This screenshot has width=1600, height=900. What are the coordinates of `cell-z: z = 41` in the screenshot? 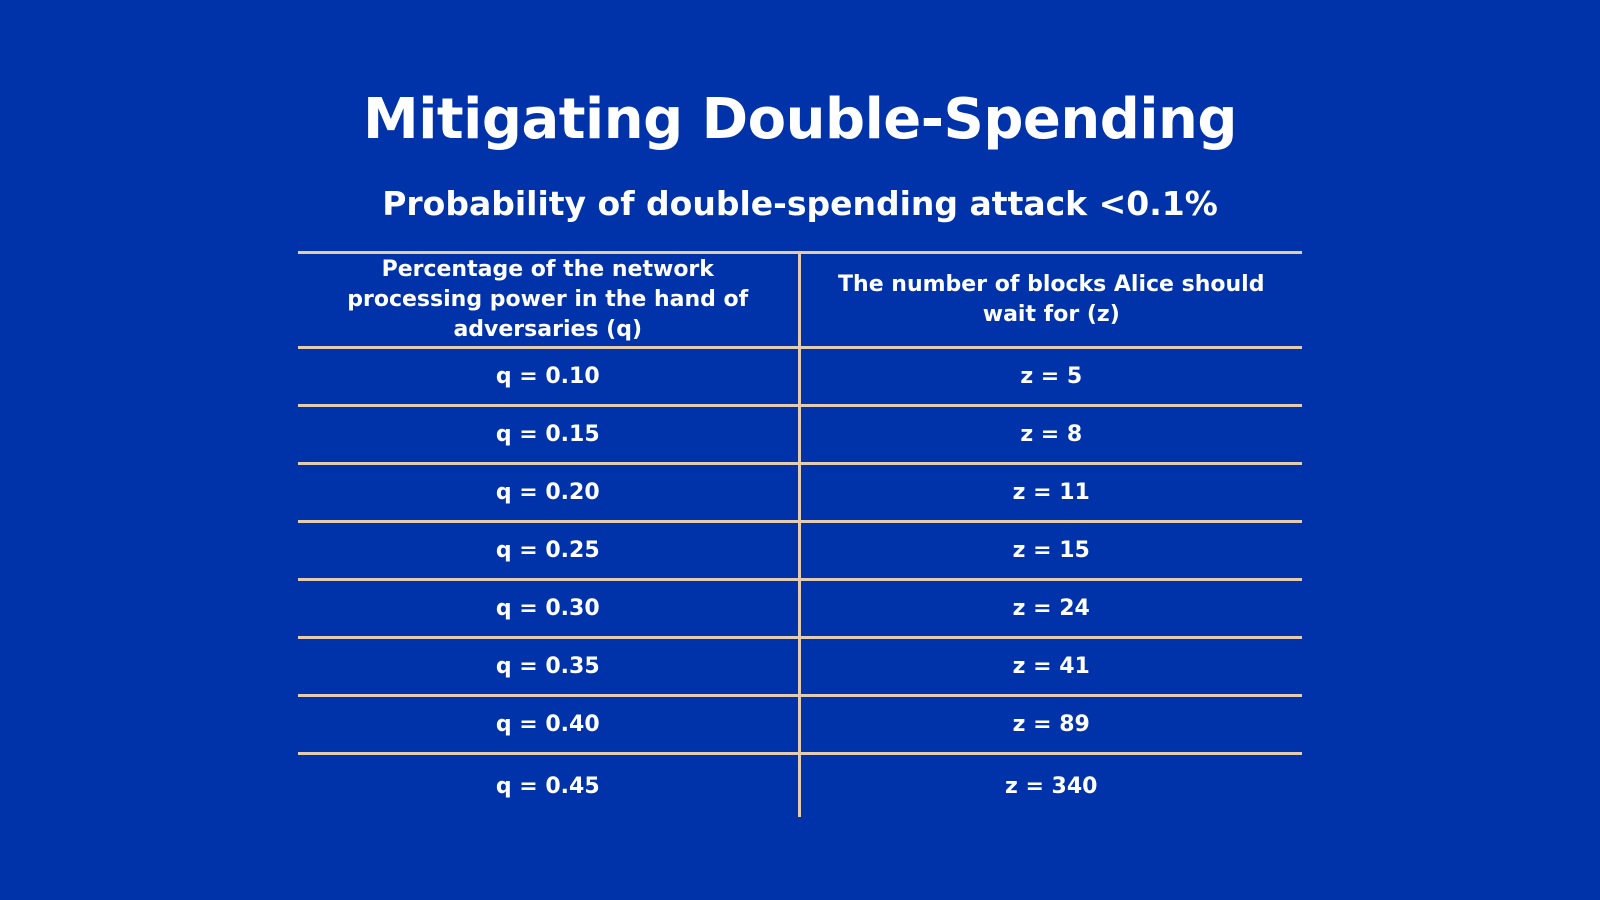 It's located at (1050, 667).